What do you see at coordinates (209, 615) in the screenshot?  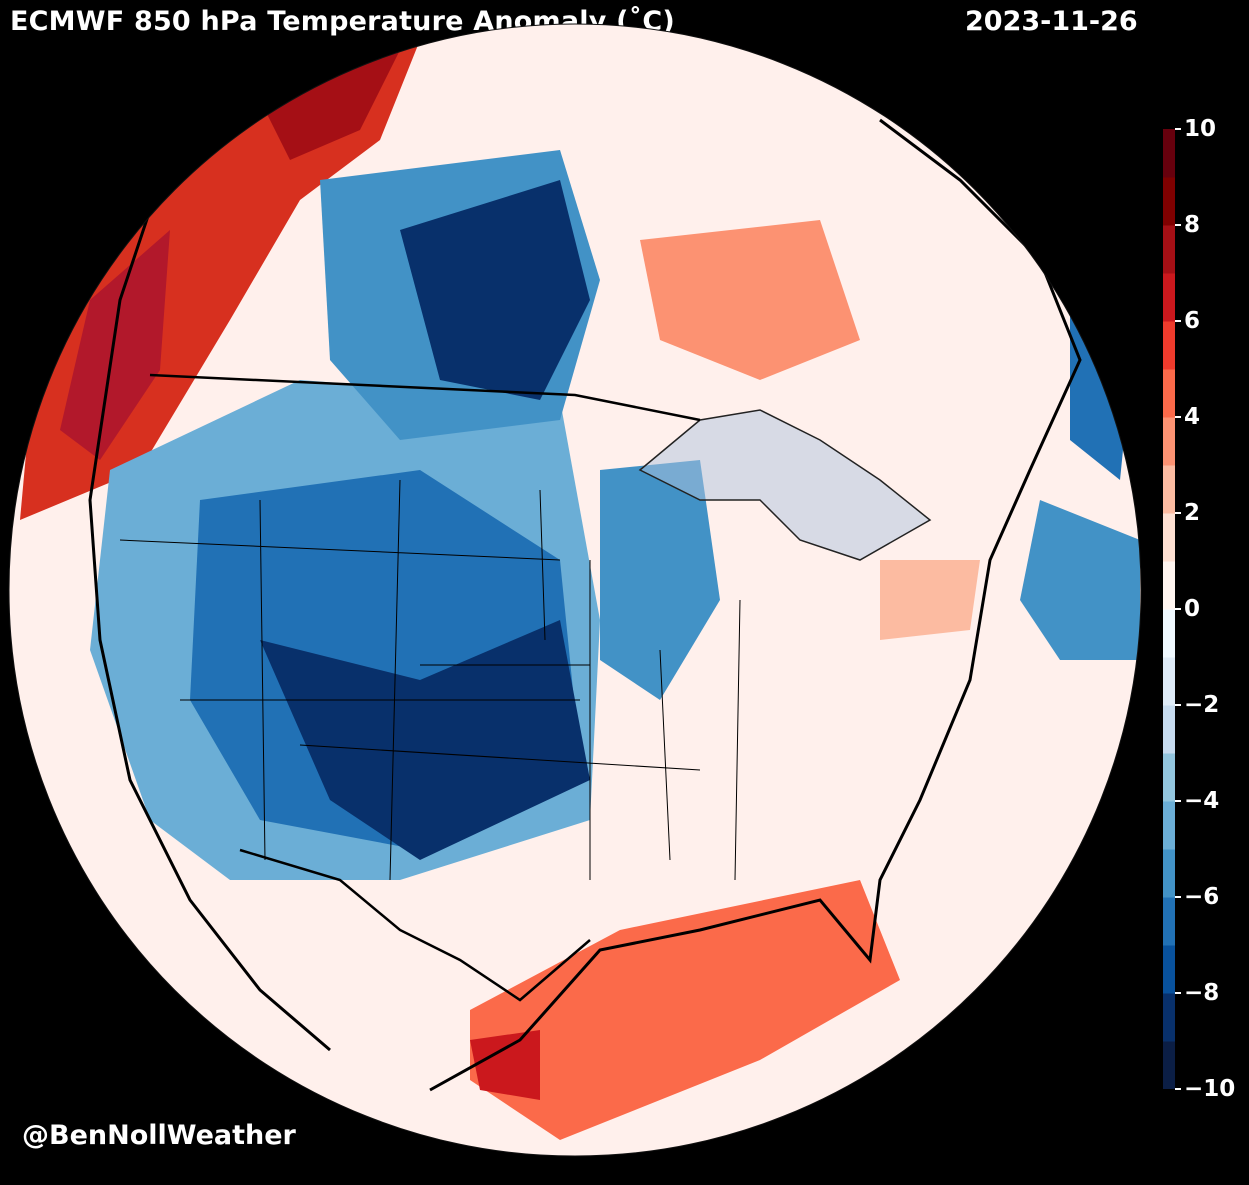 I see `coastline-west` at bounding box center [209, 615].